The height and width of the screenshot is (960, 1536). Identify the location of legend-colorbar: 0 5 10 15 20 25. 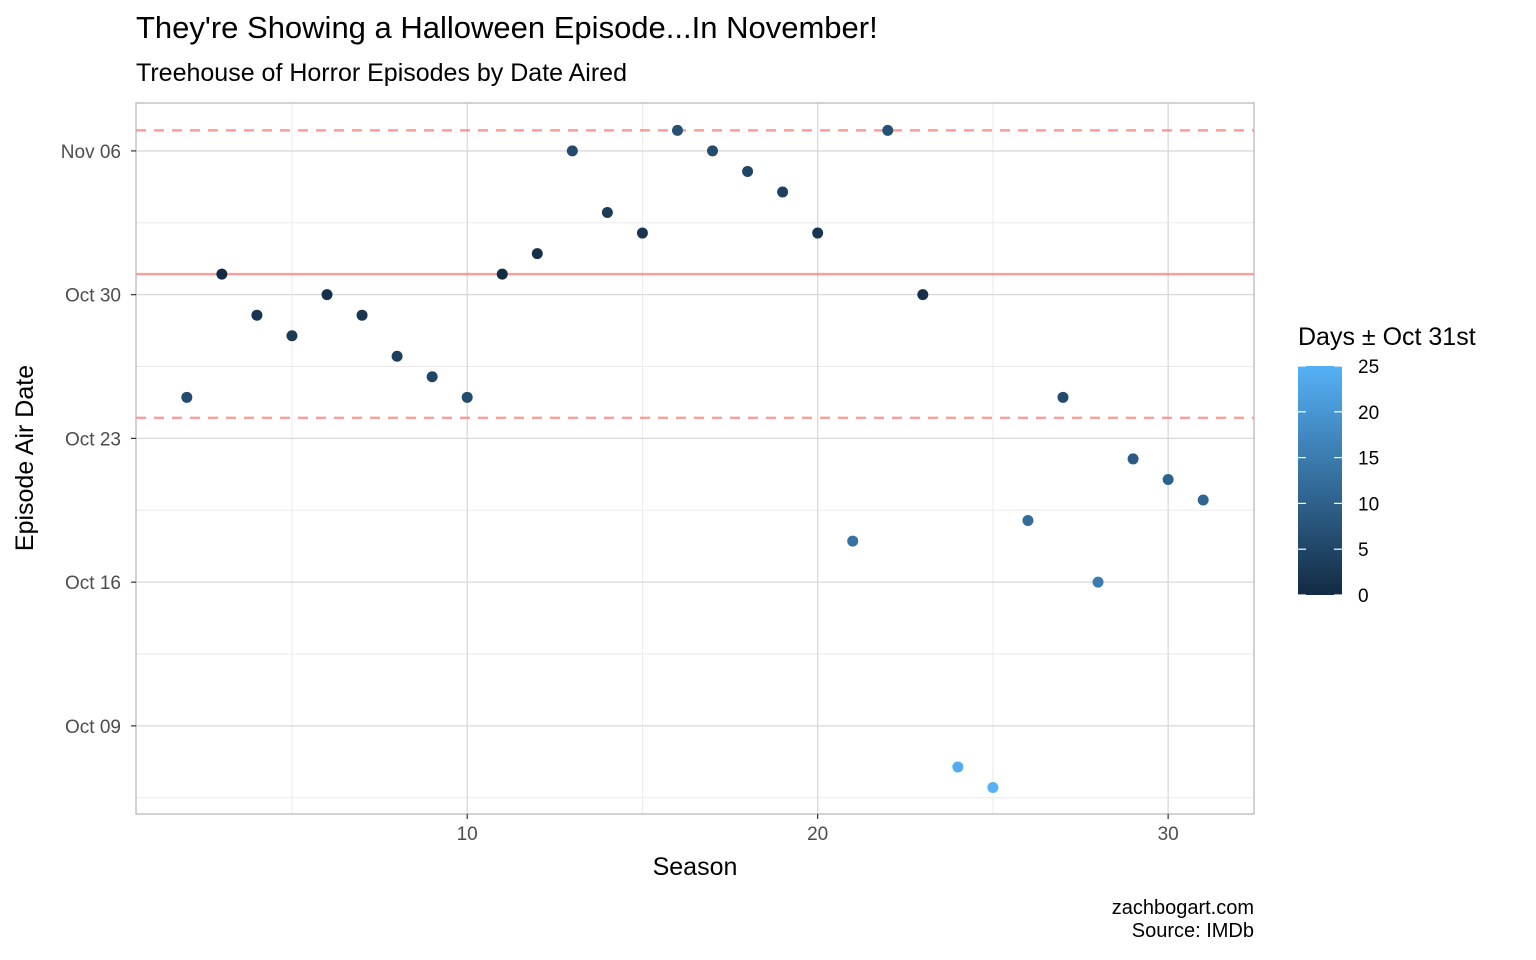
(1338, 482).